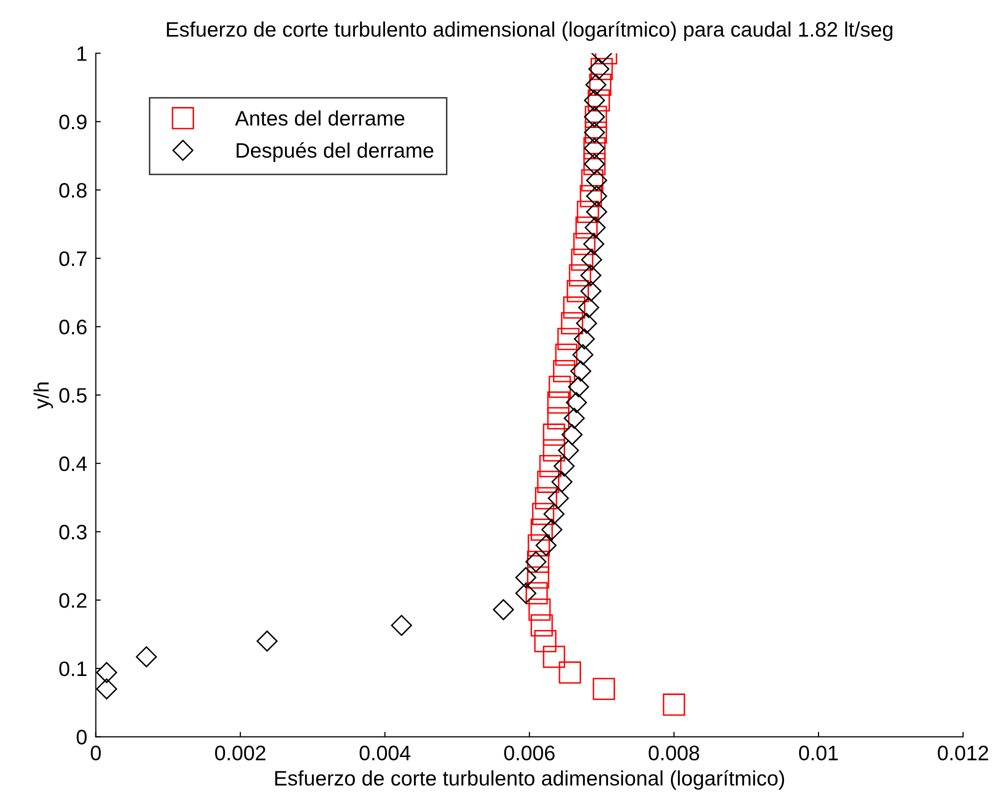  What do you see at coordinates (43, 395) in the screenshot?
I see `y-axis-title: y/h` at bounding box center [43, 395].